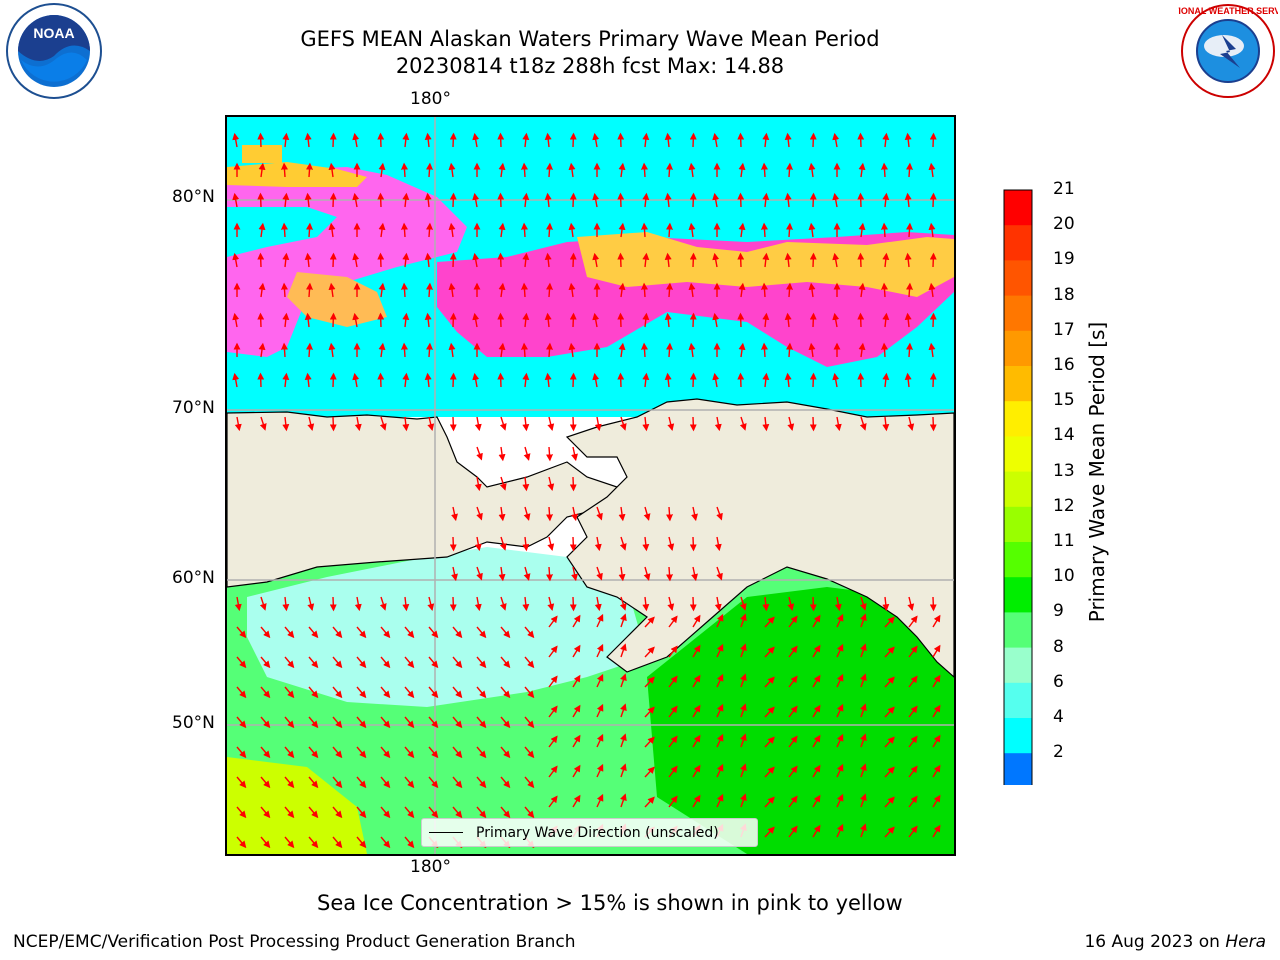  Describe the element at coordinates (1155, 942) in the screenshot. I see `footer-date-text: 16 Aug 2023 on` at that location.